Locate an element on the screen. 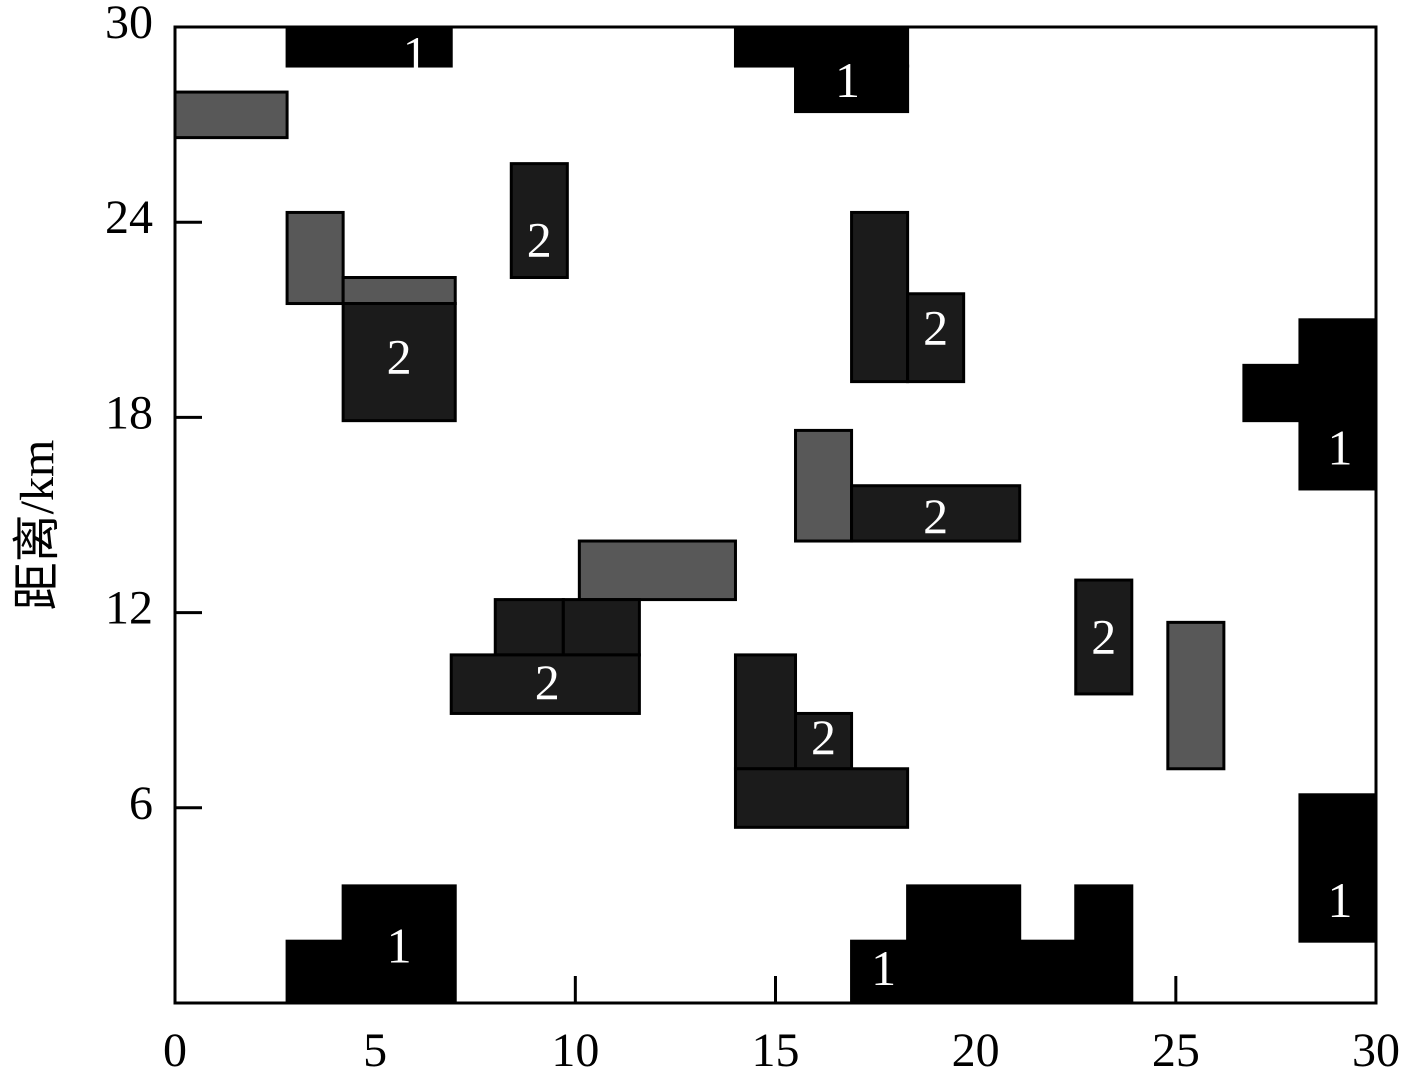 The width and height of the screenshot is (1417, 1083). y-axis: 6 12 18 24 30 is located at coordinates (153, 415).